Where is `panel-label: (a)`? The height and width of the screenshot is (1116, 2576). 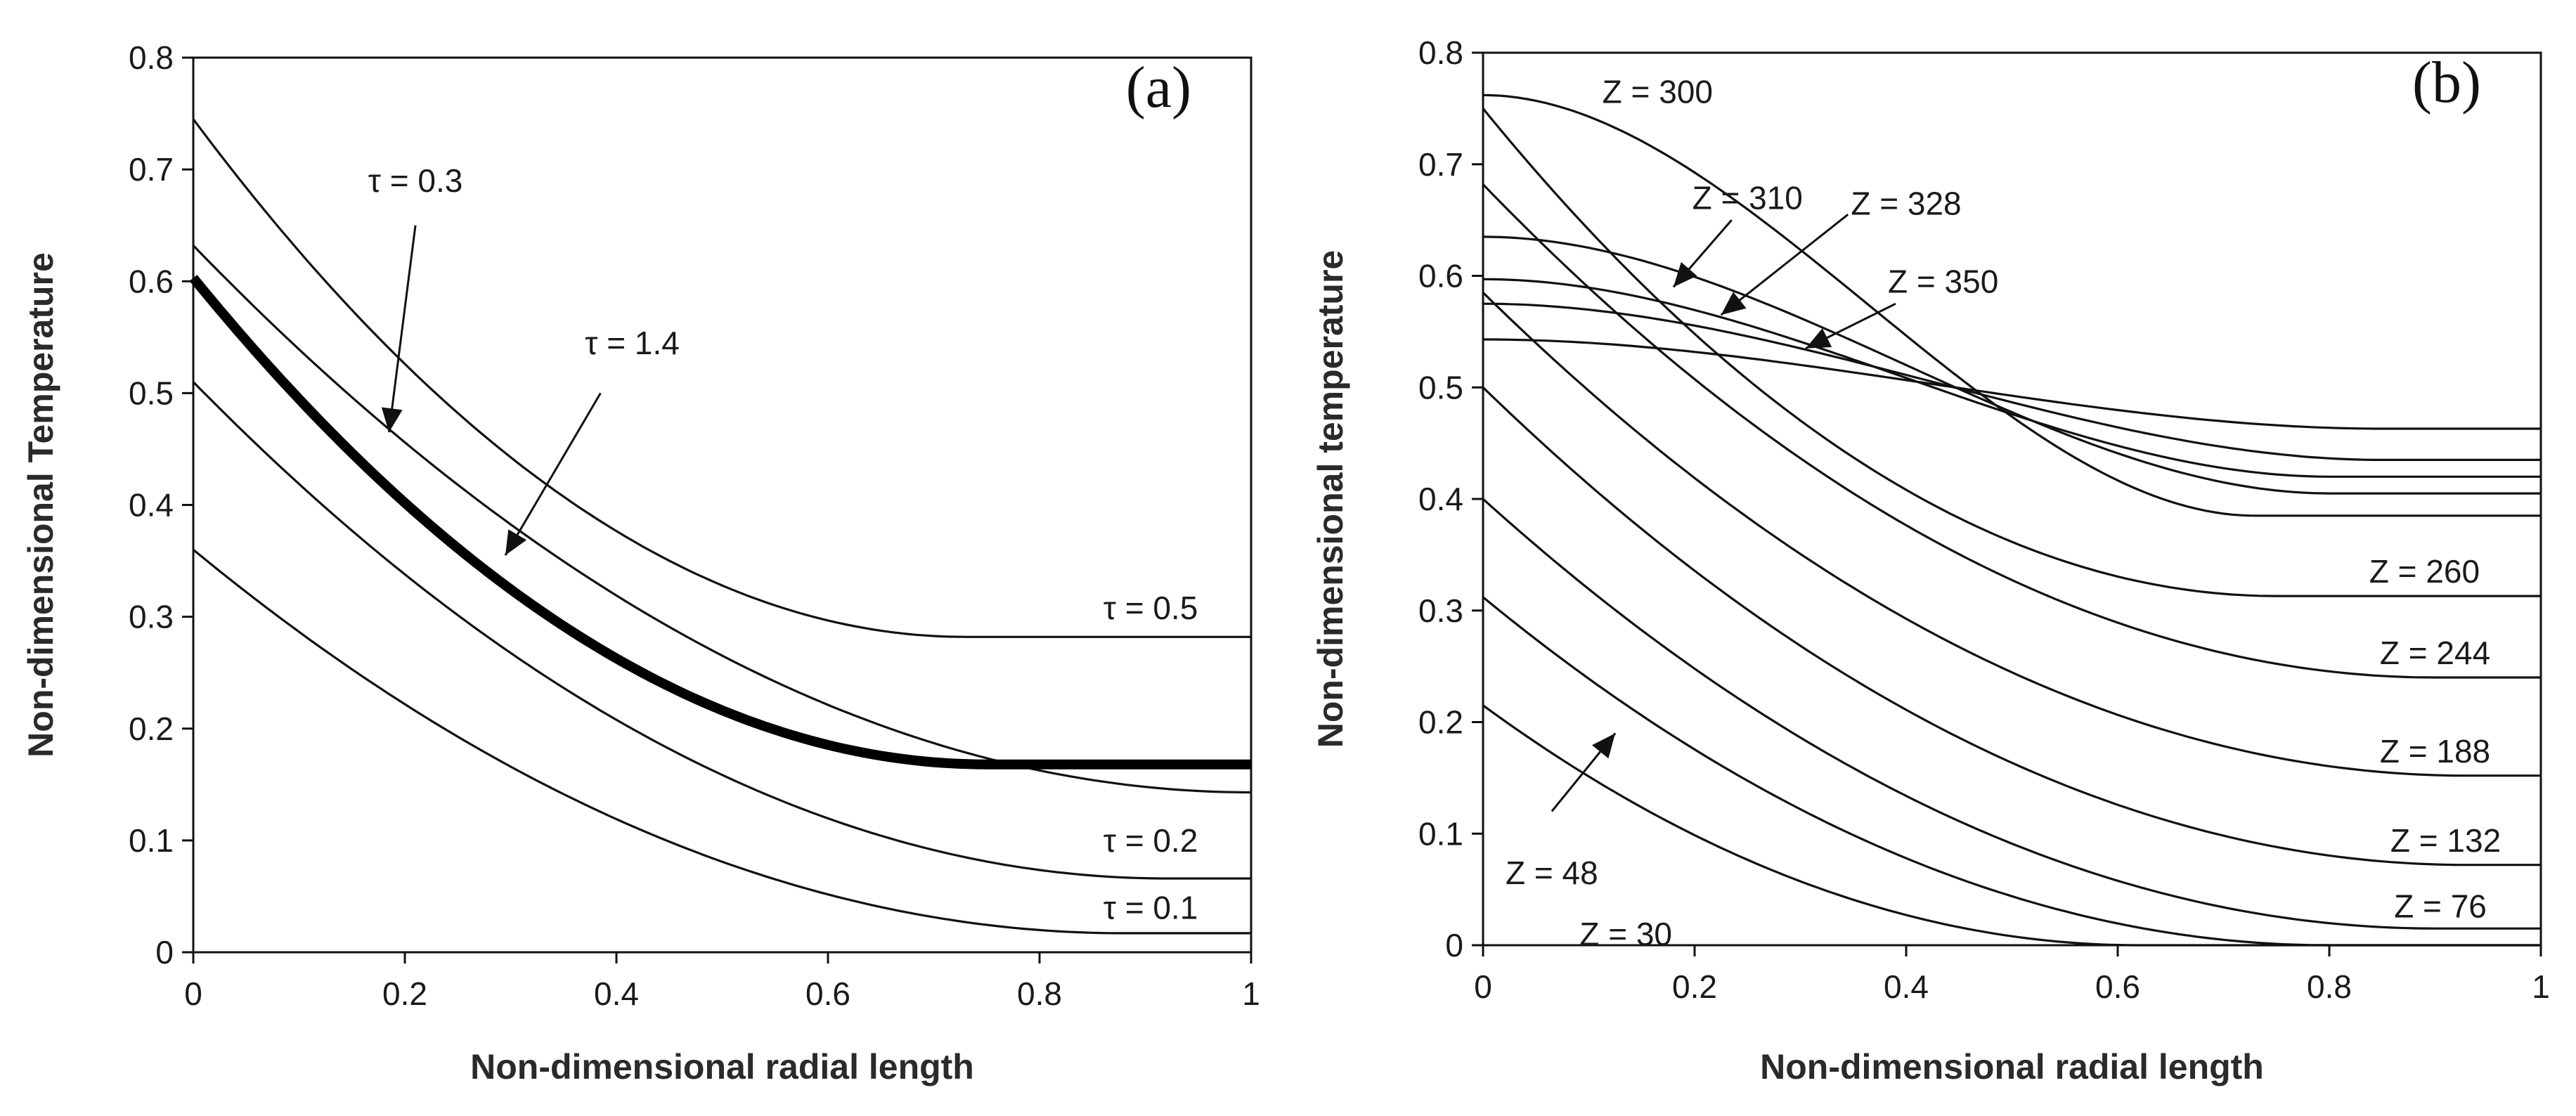
panel-label: (a) is located at coordinates (1158, 87).